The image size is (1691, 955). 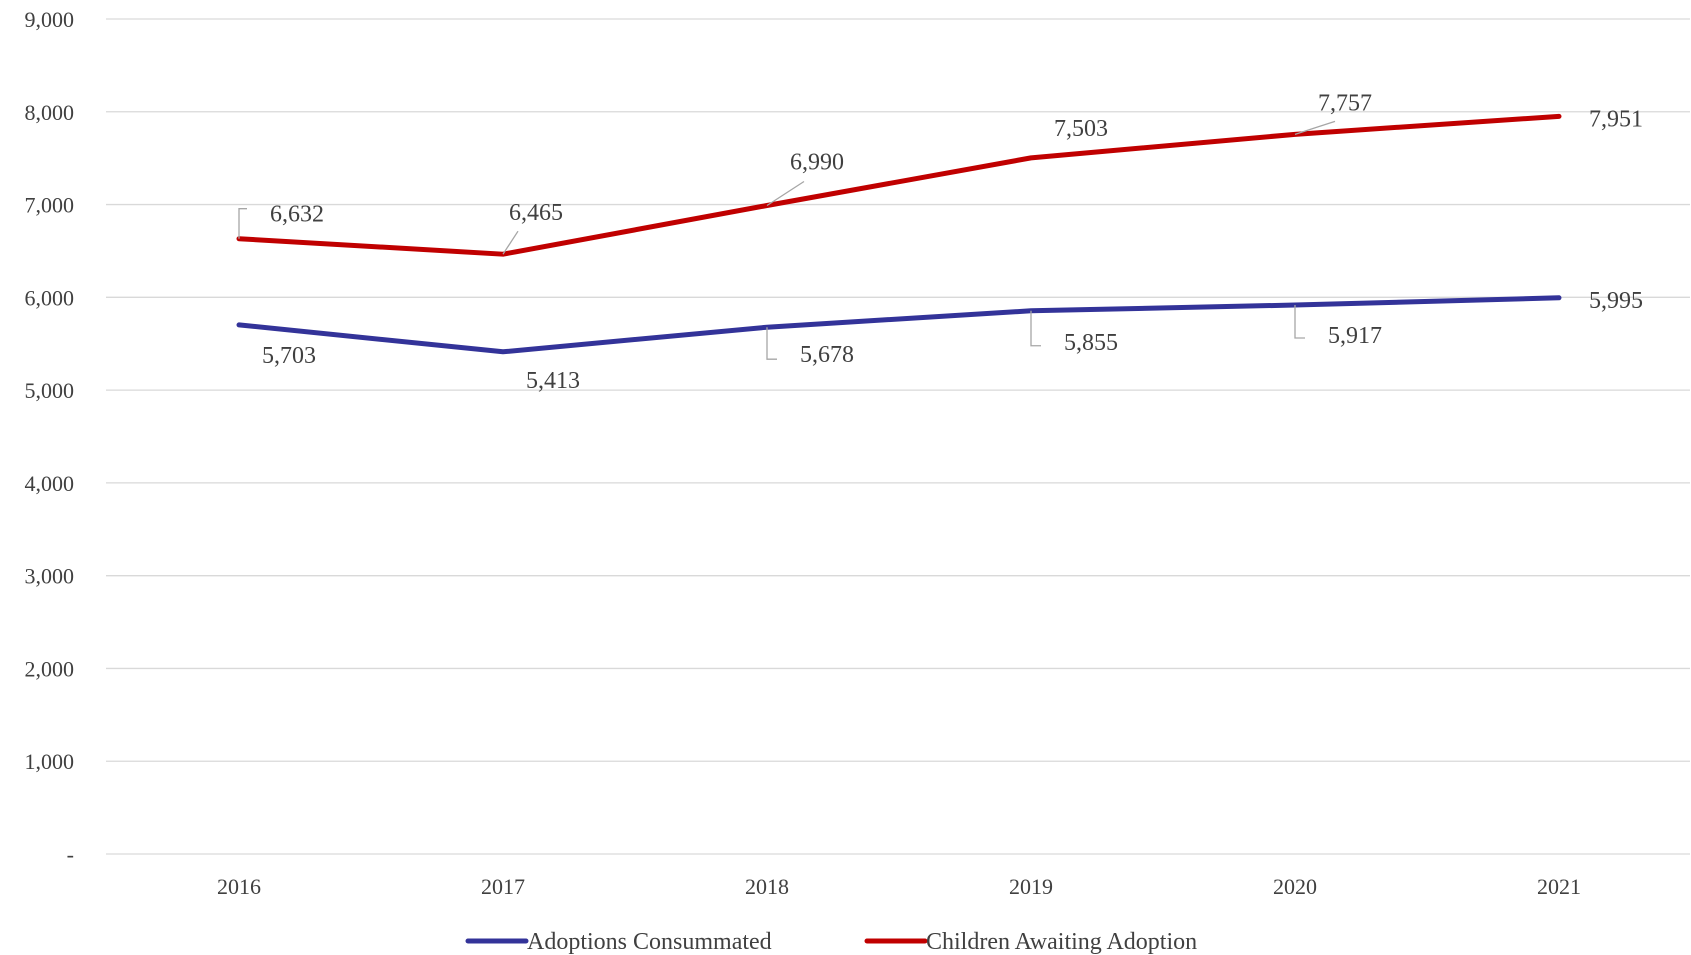 What do you see at coordinates (50, 112) in the screenshot?
I see `y-tick-label: 8,000` at bounding box center [50, 112].